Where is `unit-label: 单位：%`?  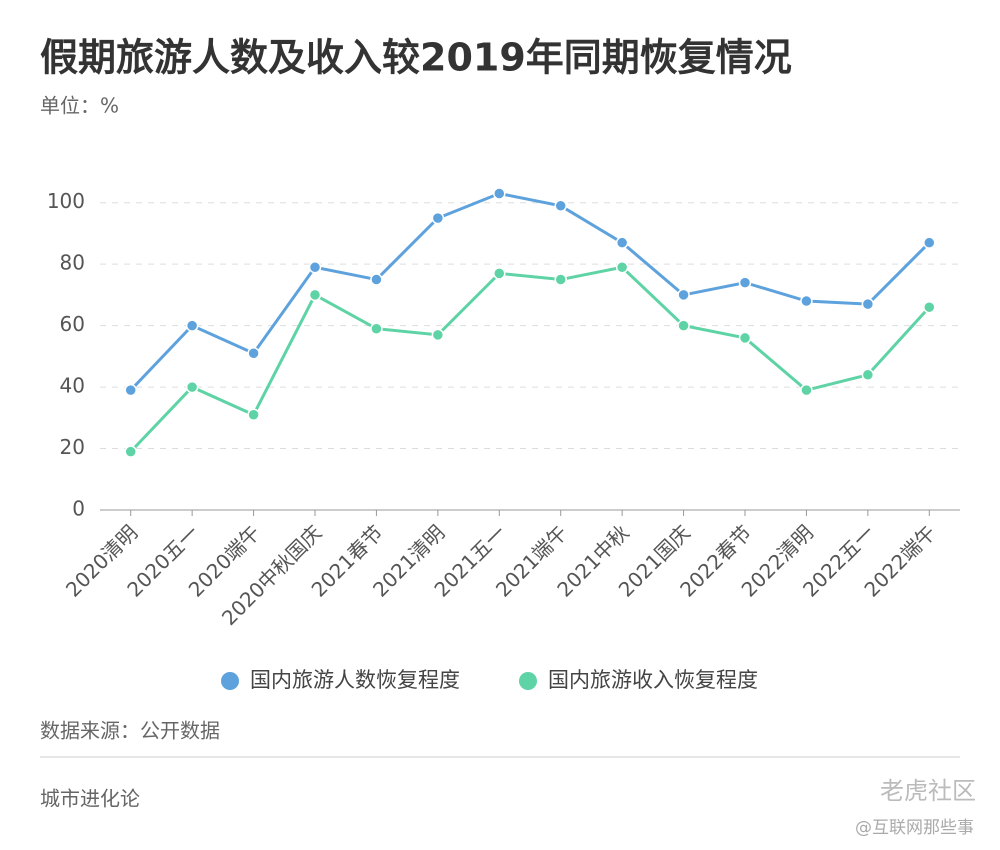 unit-label: 单位：% is located at coordinates (79, 106).